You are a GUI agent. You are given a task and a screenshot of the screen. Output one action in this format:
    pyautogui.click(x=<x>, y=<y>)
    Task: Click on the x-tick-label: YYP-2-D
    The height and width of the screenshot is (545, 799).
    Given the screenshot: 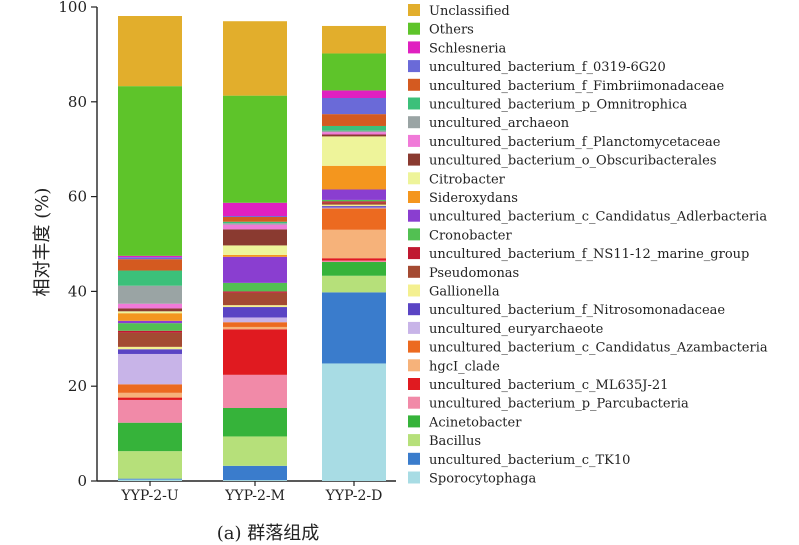 What is the action you would take?
    pyautogui.click(x=354, y=496)
    